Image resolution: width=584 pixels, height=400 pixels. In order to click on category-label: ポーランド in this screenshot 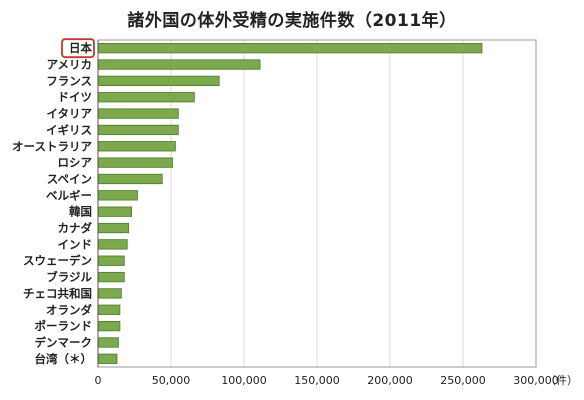, I will do `click(64, 326)`.